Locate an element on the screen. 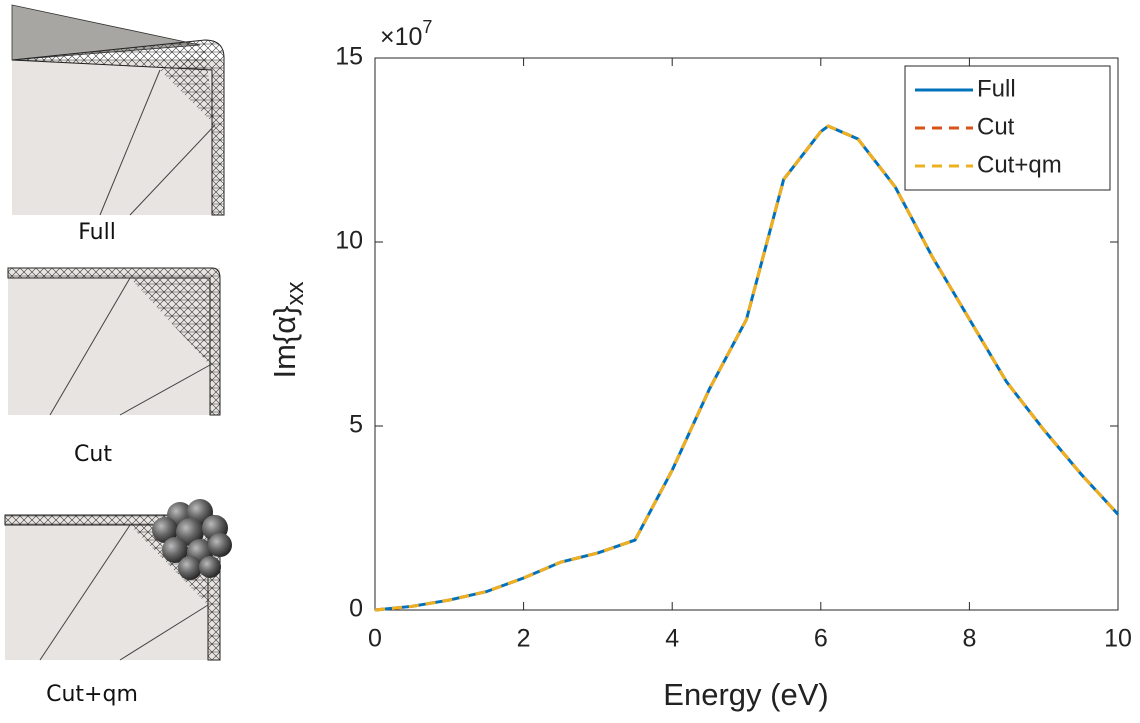 Image resolution: width=1140 pixels, height=723 pixels. y-multiplier: ×10⁷ is located at coordinates (406, 34).